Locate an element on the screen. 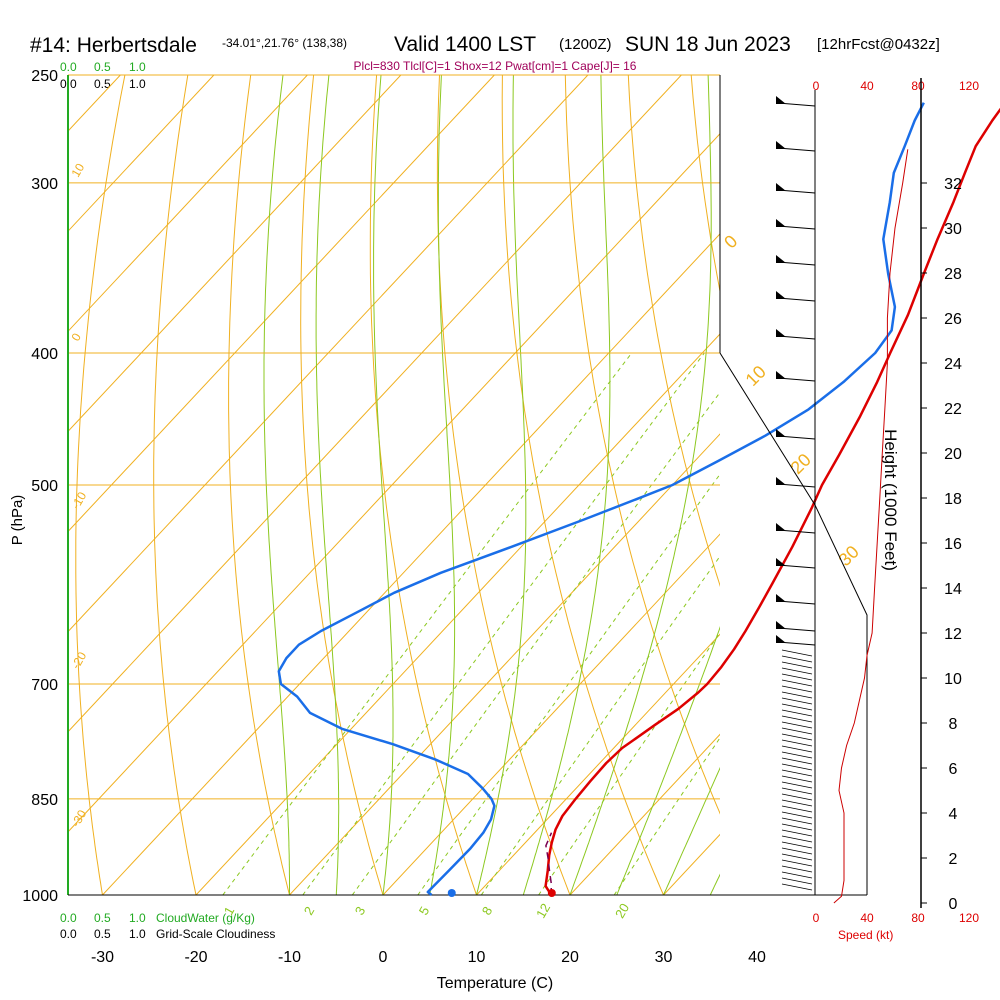  isotherm-label: -30 is located at coordinates (78, 818).